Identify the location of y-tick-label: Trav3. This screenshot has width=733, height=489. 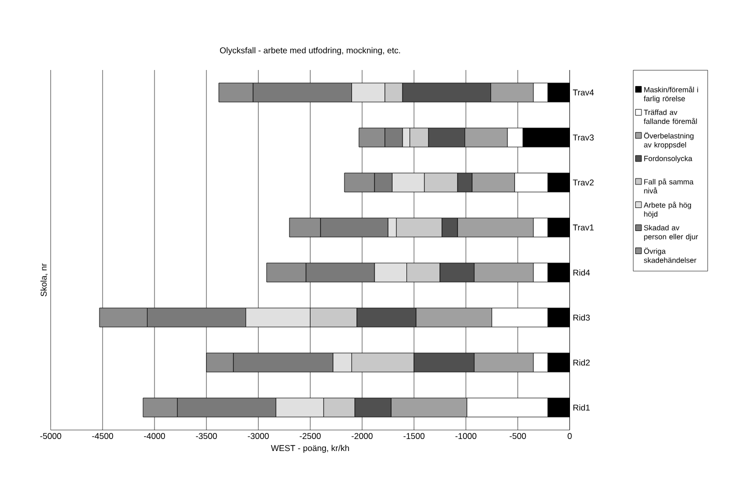
(583, 137).